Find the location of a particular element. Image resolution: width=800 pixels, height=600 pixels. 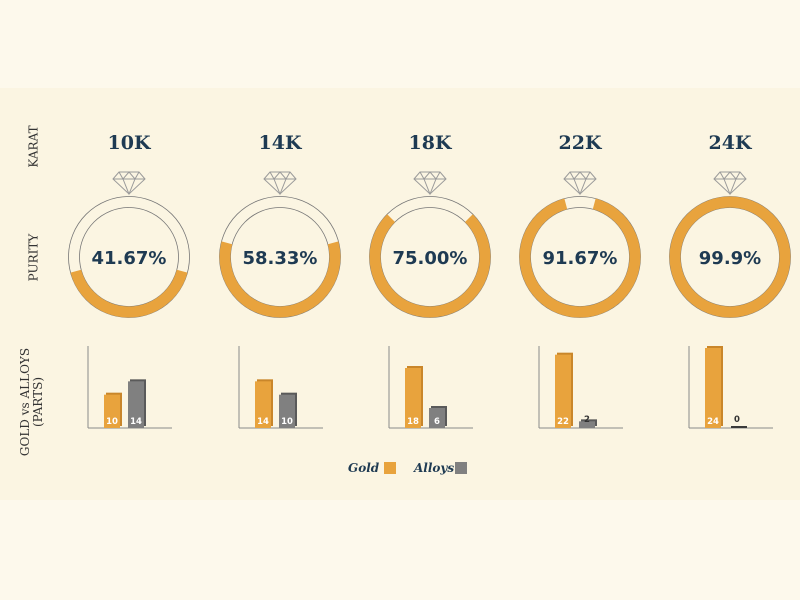

ring-inner-outline is located at coordinates (580, 257).